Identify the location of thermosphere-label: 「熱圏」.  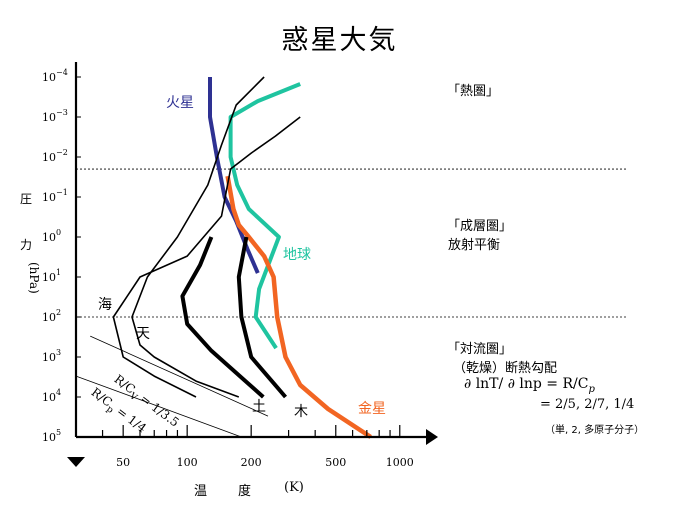
(473, 91).